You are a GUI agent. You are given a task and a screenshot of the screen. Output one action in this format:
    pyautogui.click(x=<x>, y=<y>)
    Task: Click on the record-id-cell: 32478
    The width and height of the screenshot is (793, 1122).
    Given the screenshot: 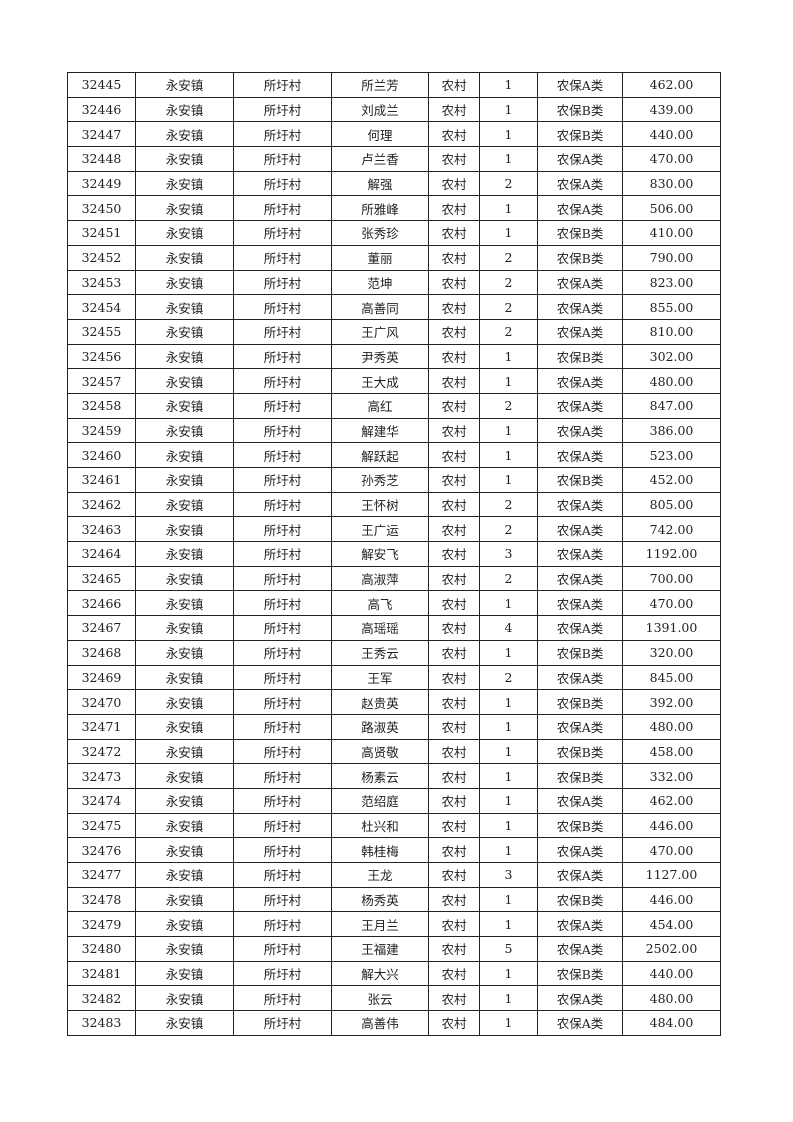 What is the action you would take?
    pyautogui.click(x=101, y=899)
    